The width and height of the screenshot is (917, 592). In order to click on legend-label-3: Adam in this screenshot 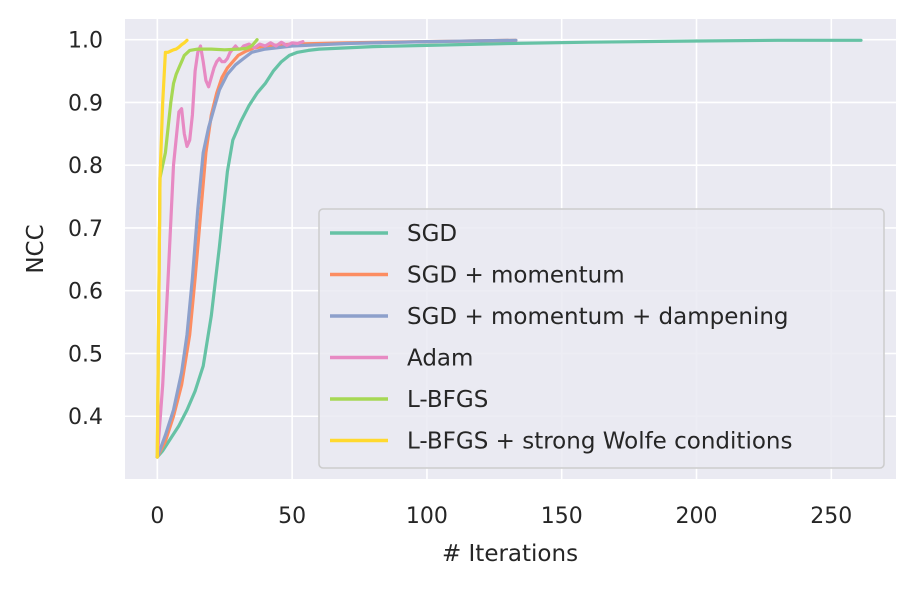, I will do `click(440, 359)`.